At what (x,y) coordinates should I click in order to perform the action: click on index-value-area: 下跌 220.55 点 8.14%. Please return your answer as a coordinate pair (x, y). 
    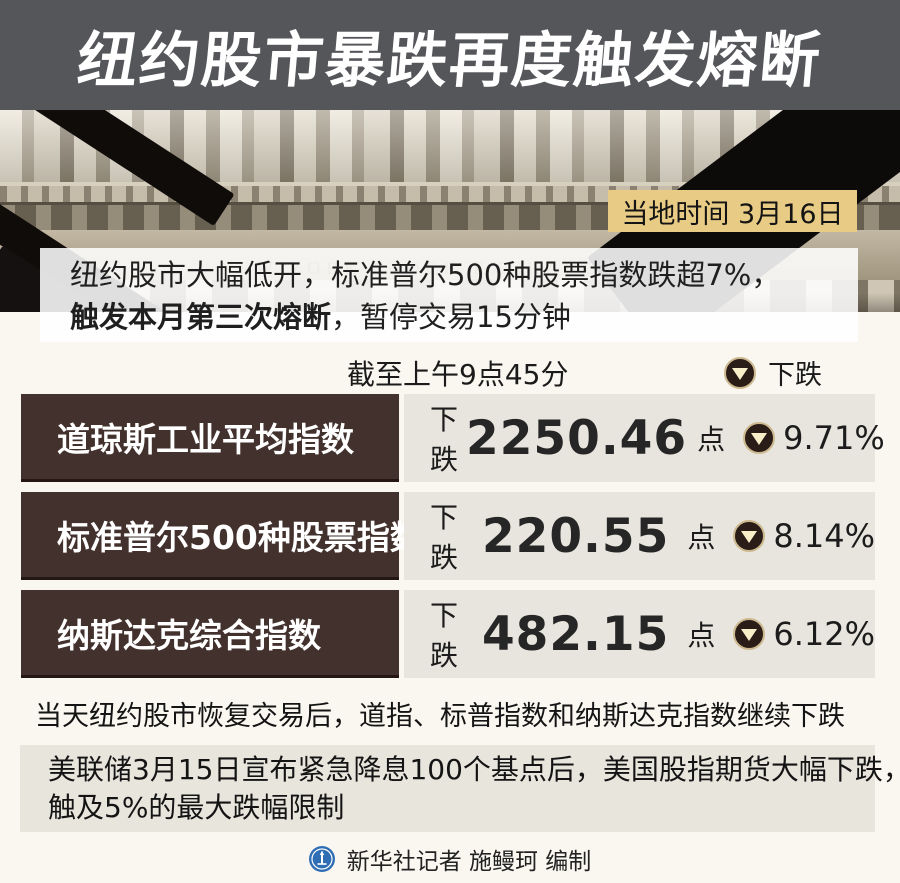
    Looking at the image, I should click on (639, 536).